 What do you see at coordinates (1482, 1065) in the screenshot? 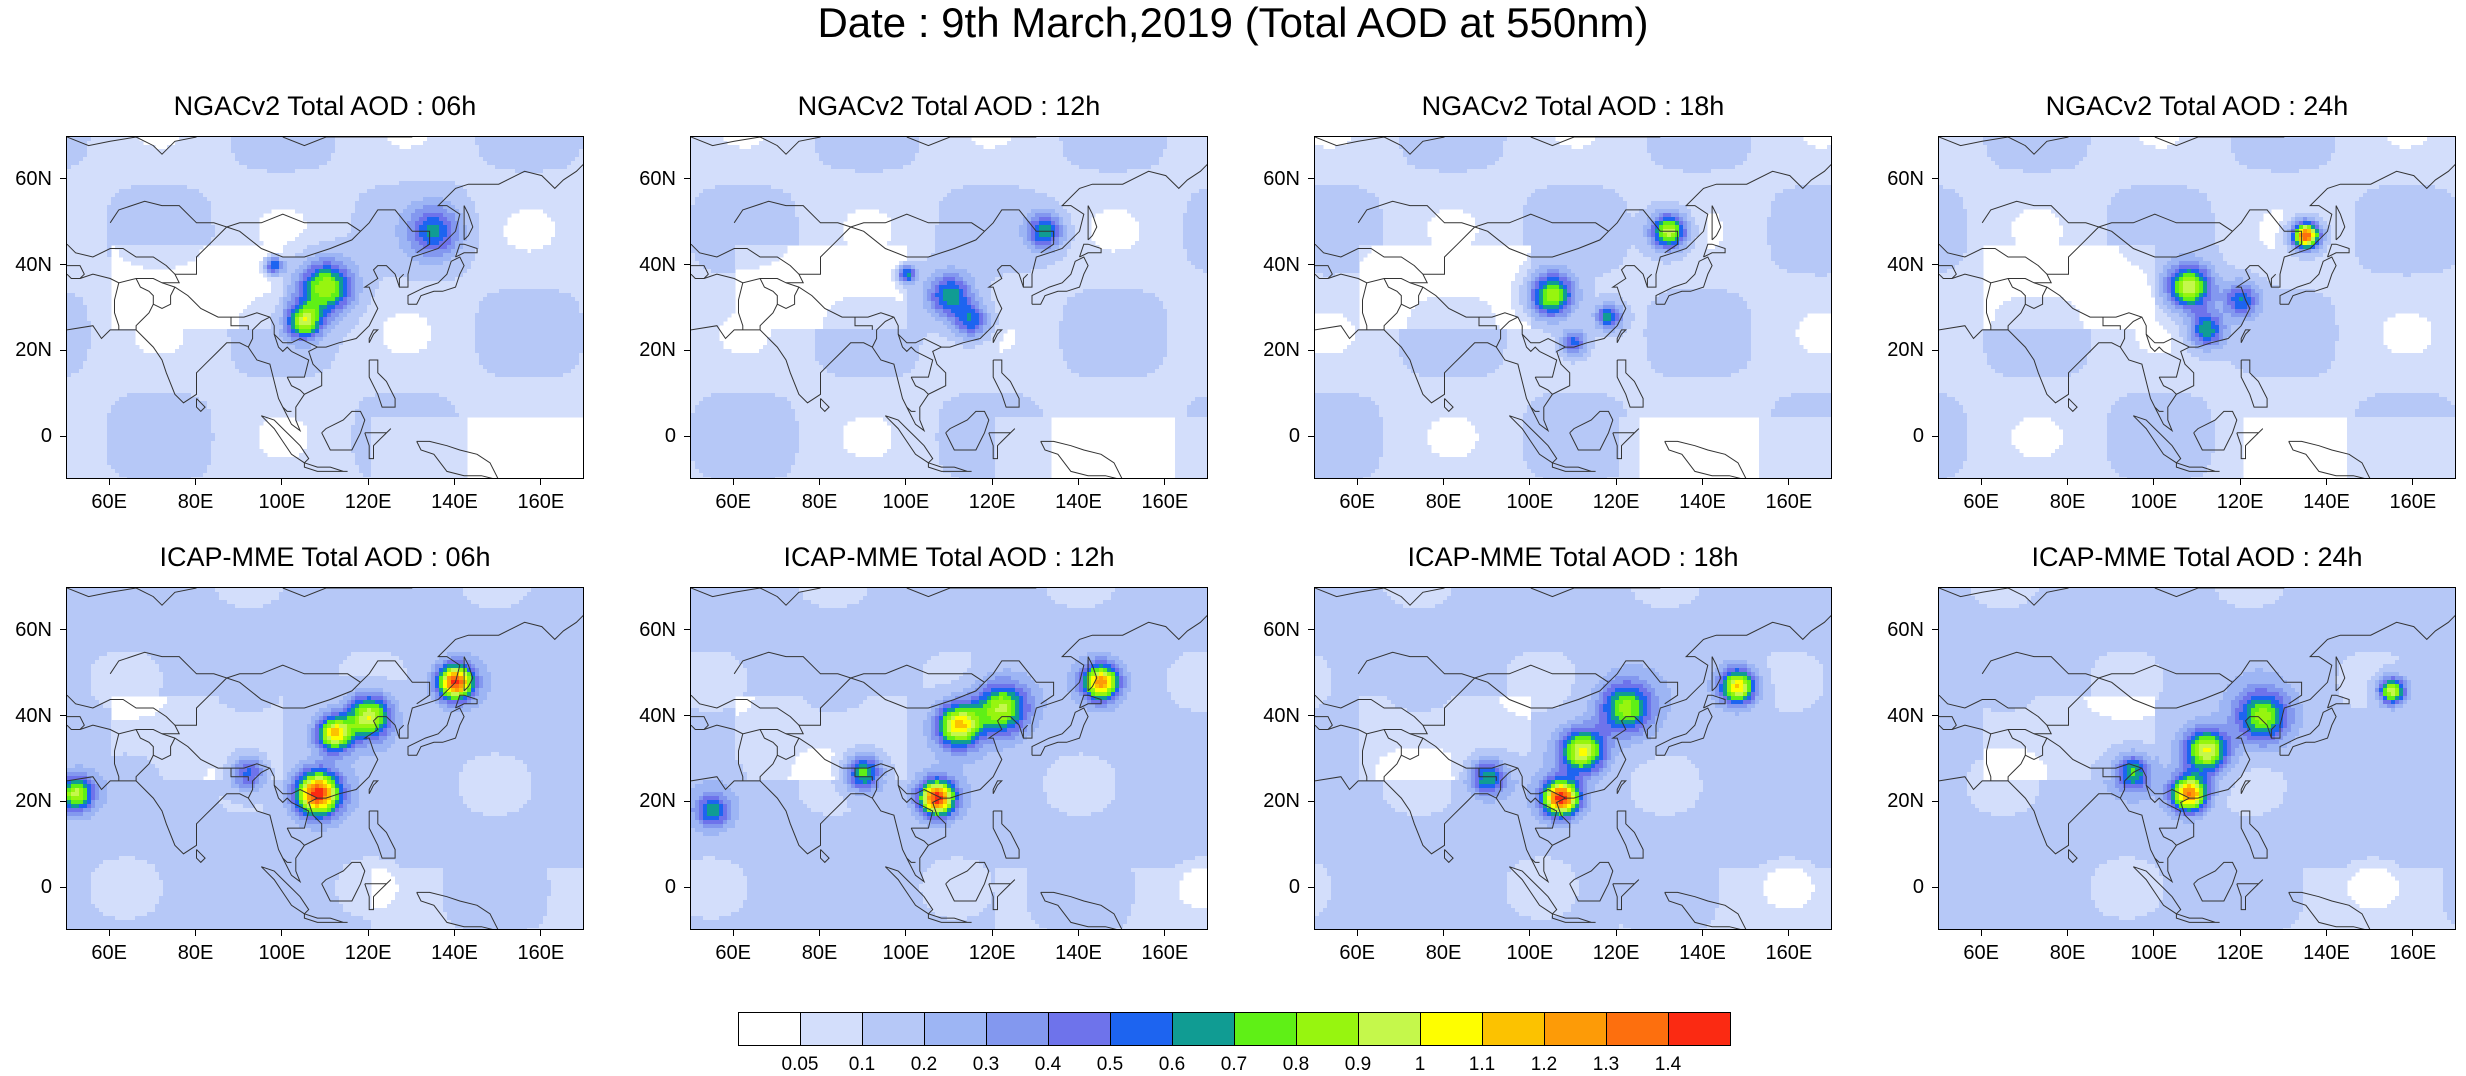
I see `colorbar-label: 1.1` at bounding box center [1482, 1065].